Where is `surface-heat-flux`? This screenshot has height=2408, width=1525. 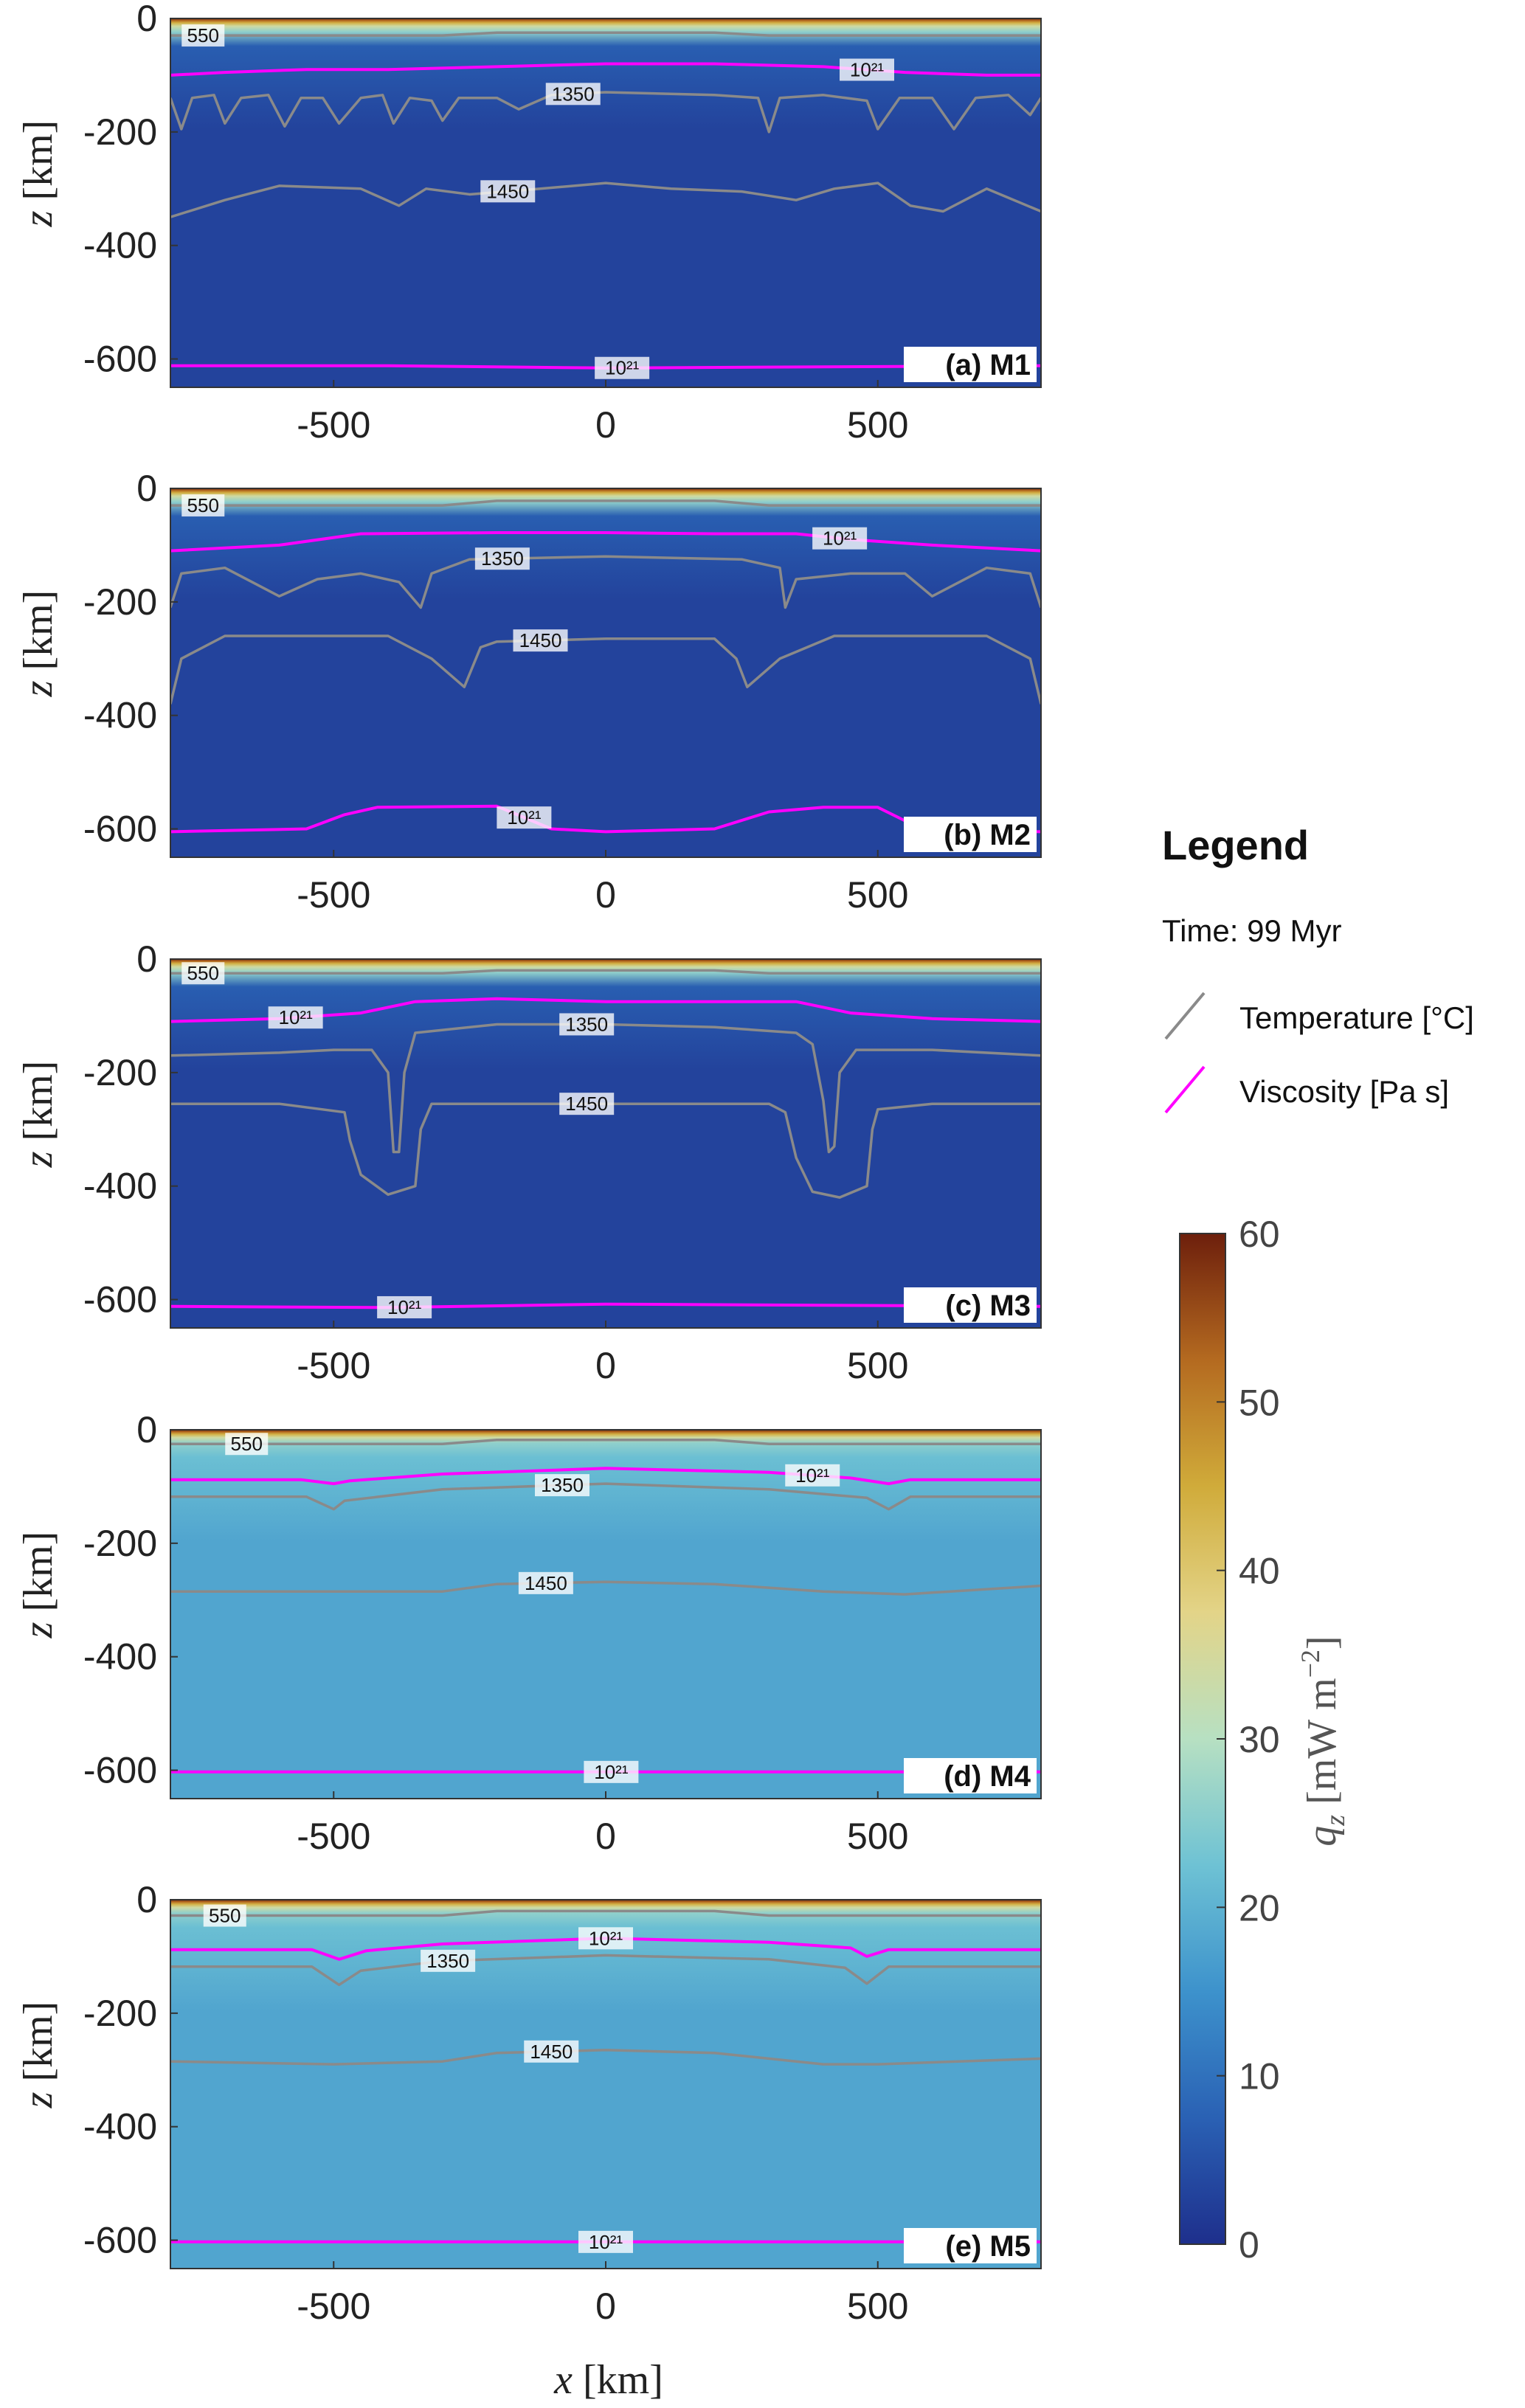 surface-heat-flux is located at coordinates (605, 1485).